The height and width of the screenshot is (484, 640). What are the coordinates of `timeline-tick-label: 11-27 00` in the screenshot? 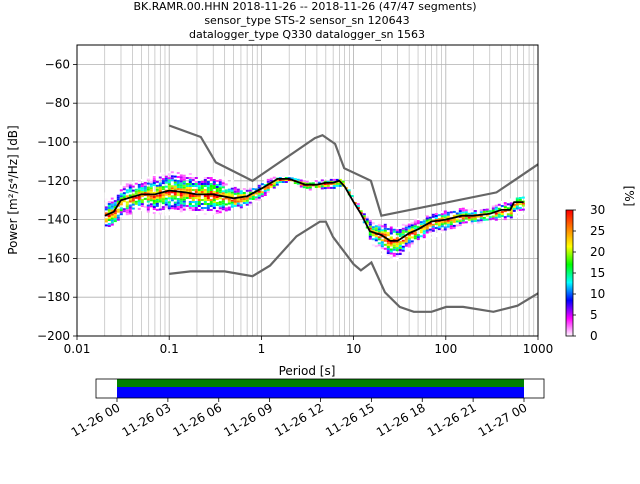 It's located at (503, 419).